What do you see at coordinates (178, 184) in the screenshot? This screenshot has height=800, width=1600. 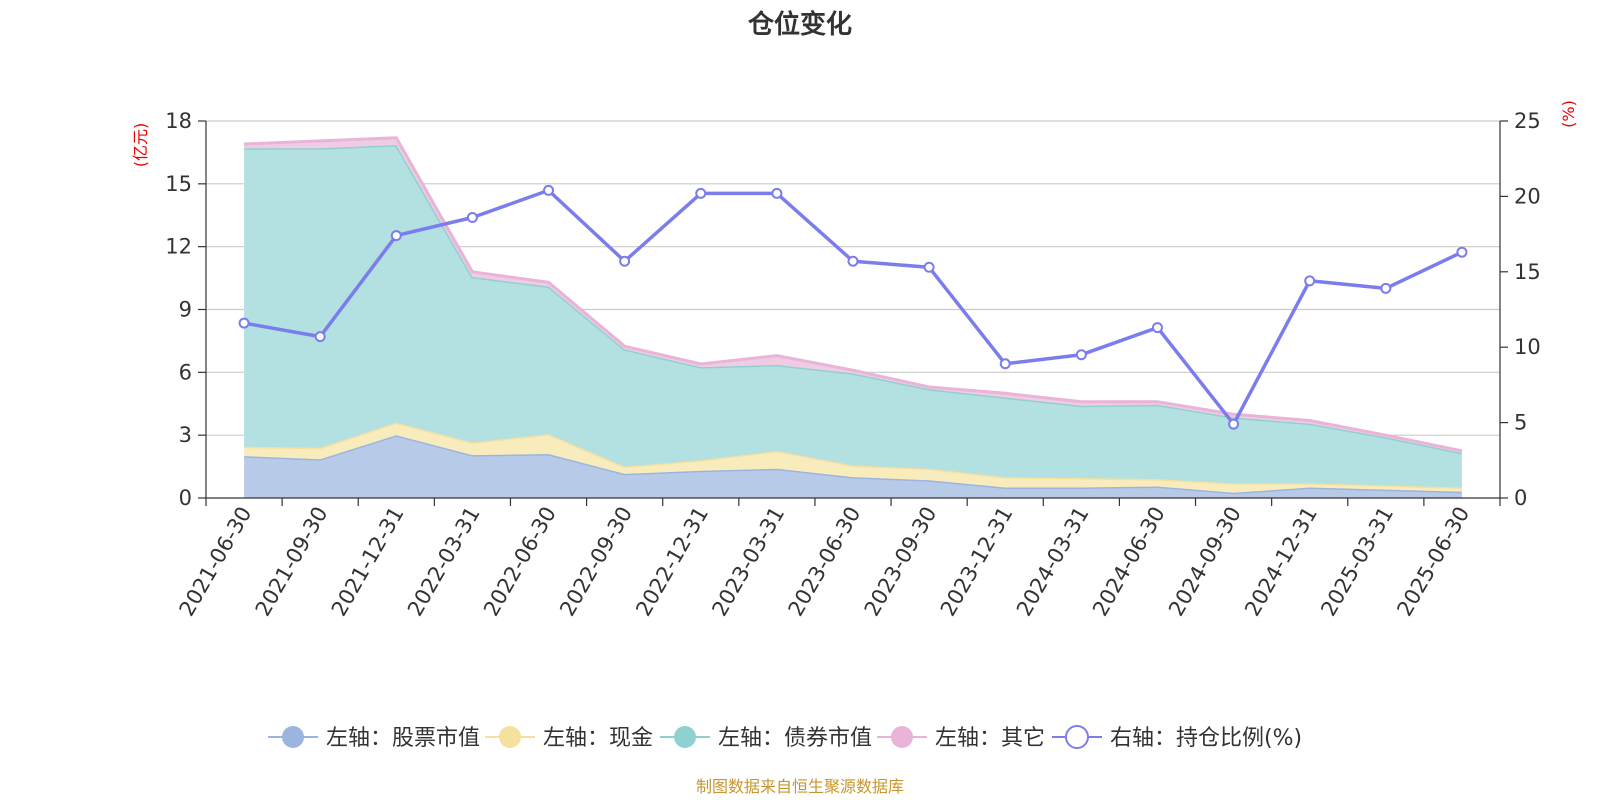 I see `left-axis-tick-label: 15` at bounding box center [178, 184].